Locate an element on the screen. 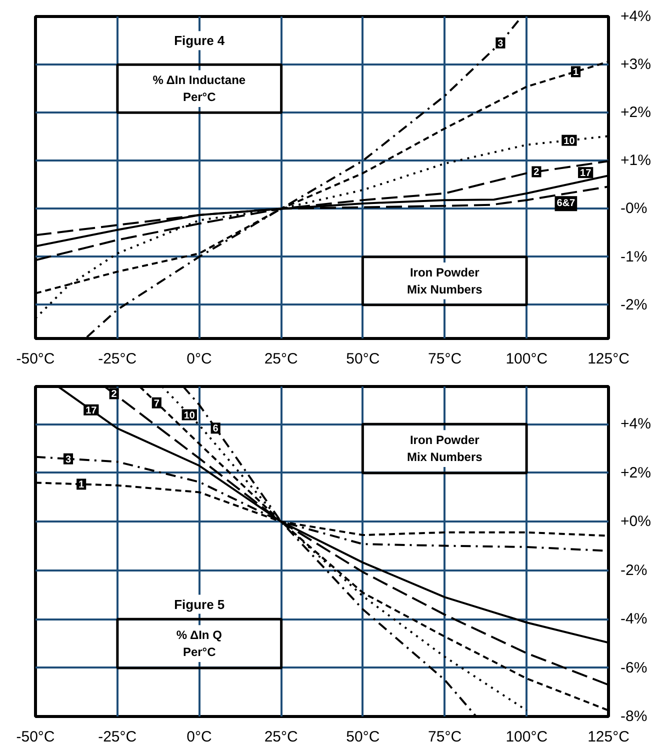 This screenshot has height=748, width=664. text: Figure 5 is located at coordinates (199, 604).